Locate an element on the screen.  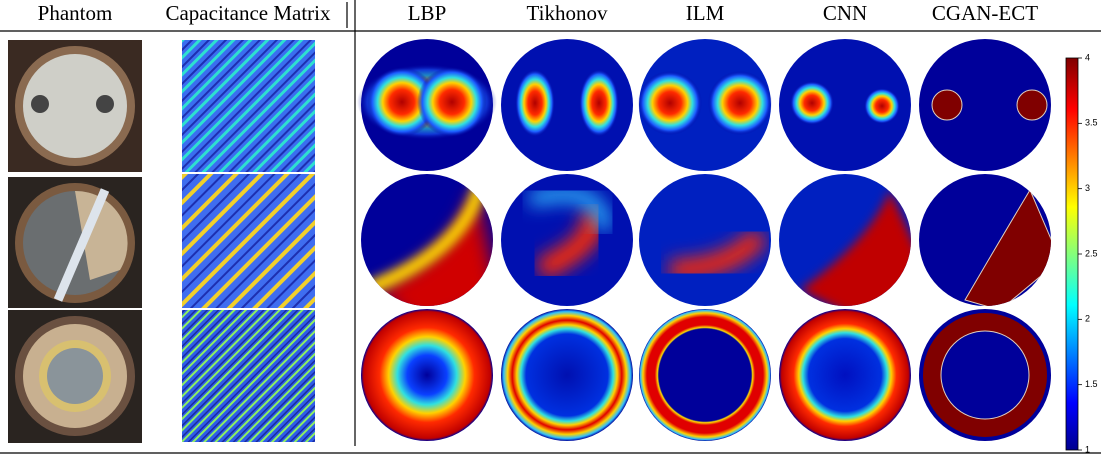
colorbar-tick-label: 2 is located at coordinates (1087, 319).